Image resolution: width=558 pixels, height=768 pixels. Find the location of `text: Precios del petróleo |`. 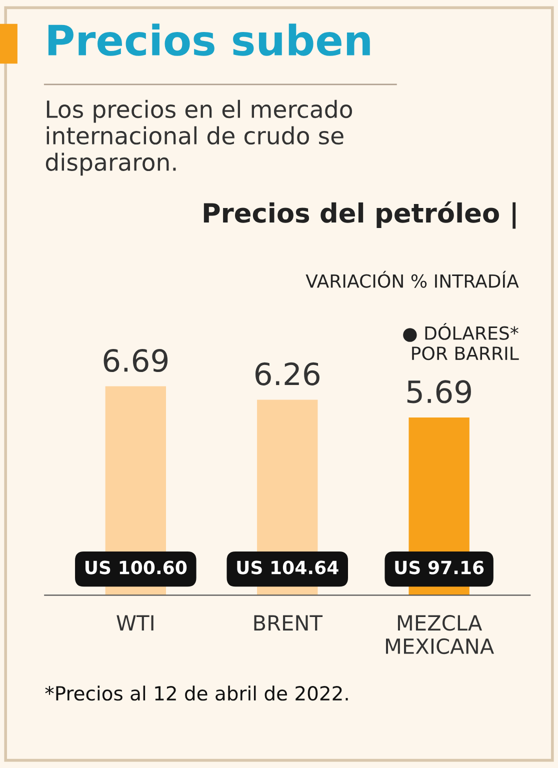

text: Precios del petróleo | is located at coordinates (360, 215).